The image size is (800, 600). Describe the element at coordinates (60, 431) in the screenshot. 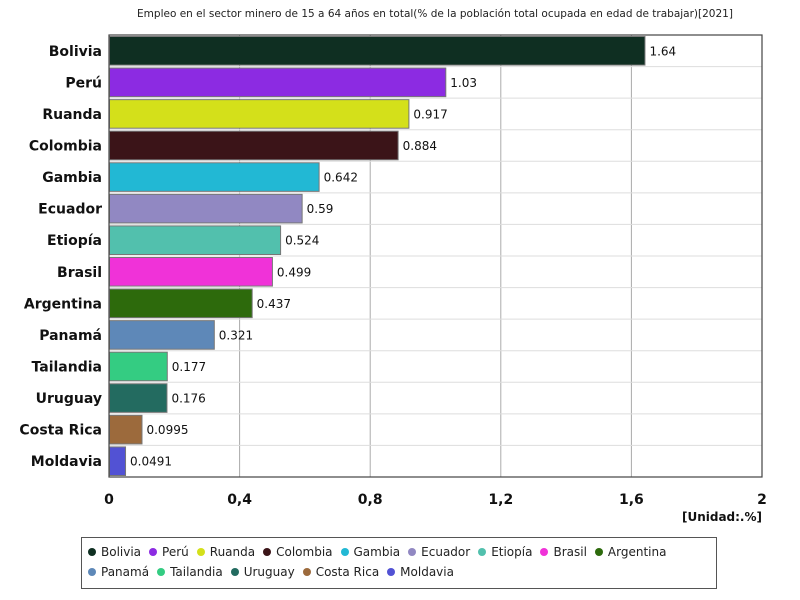

I see `category-label: Costa Rica` at that location.